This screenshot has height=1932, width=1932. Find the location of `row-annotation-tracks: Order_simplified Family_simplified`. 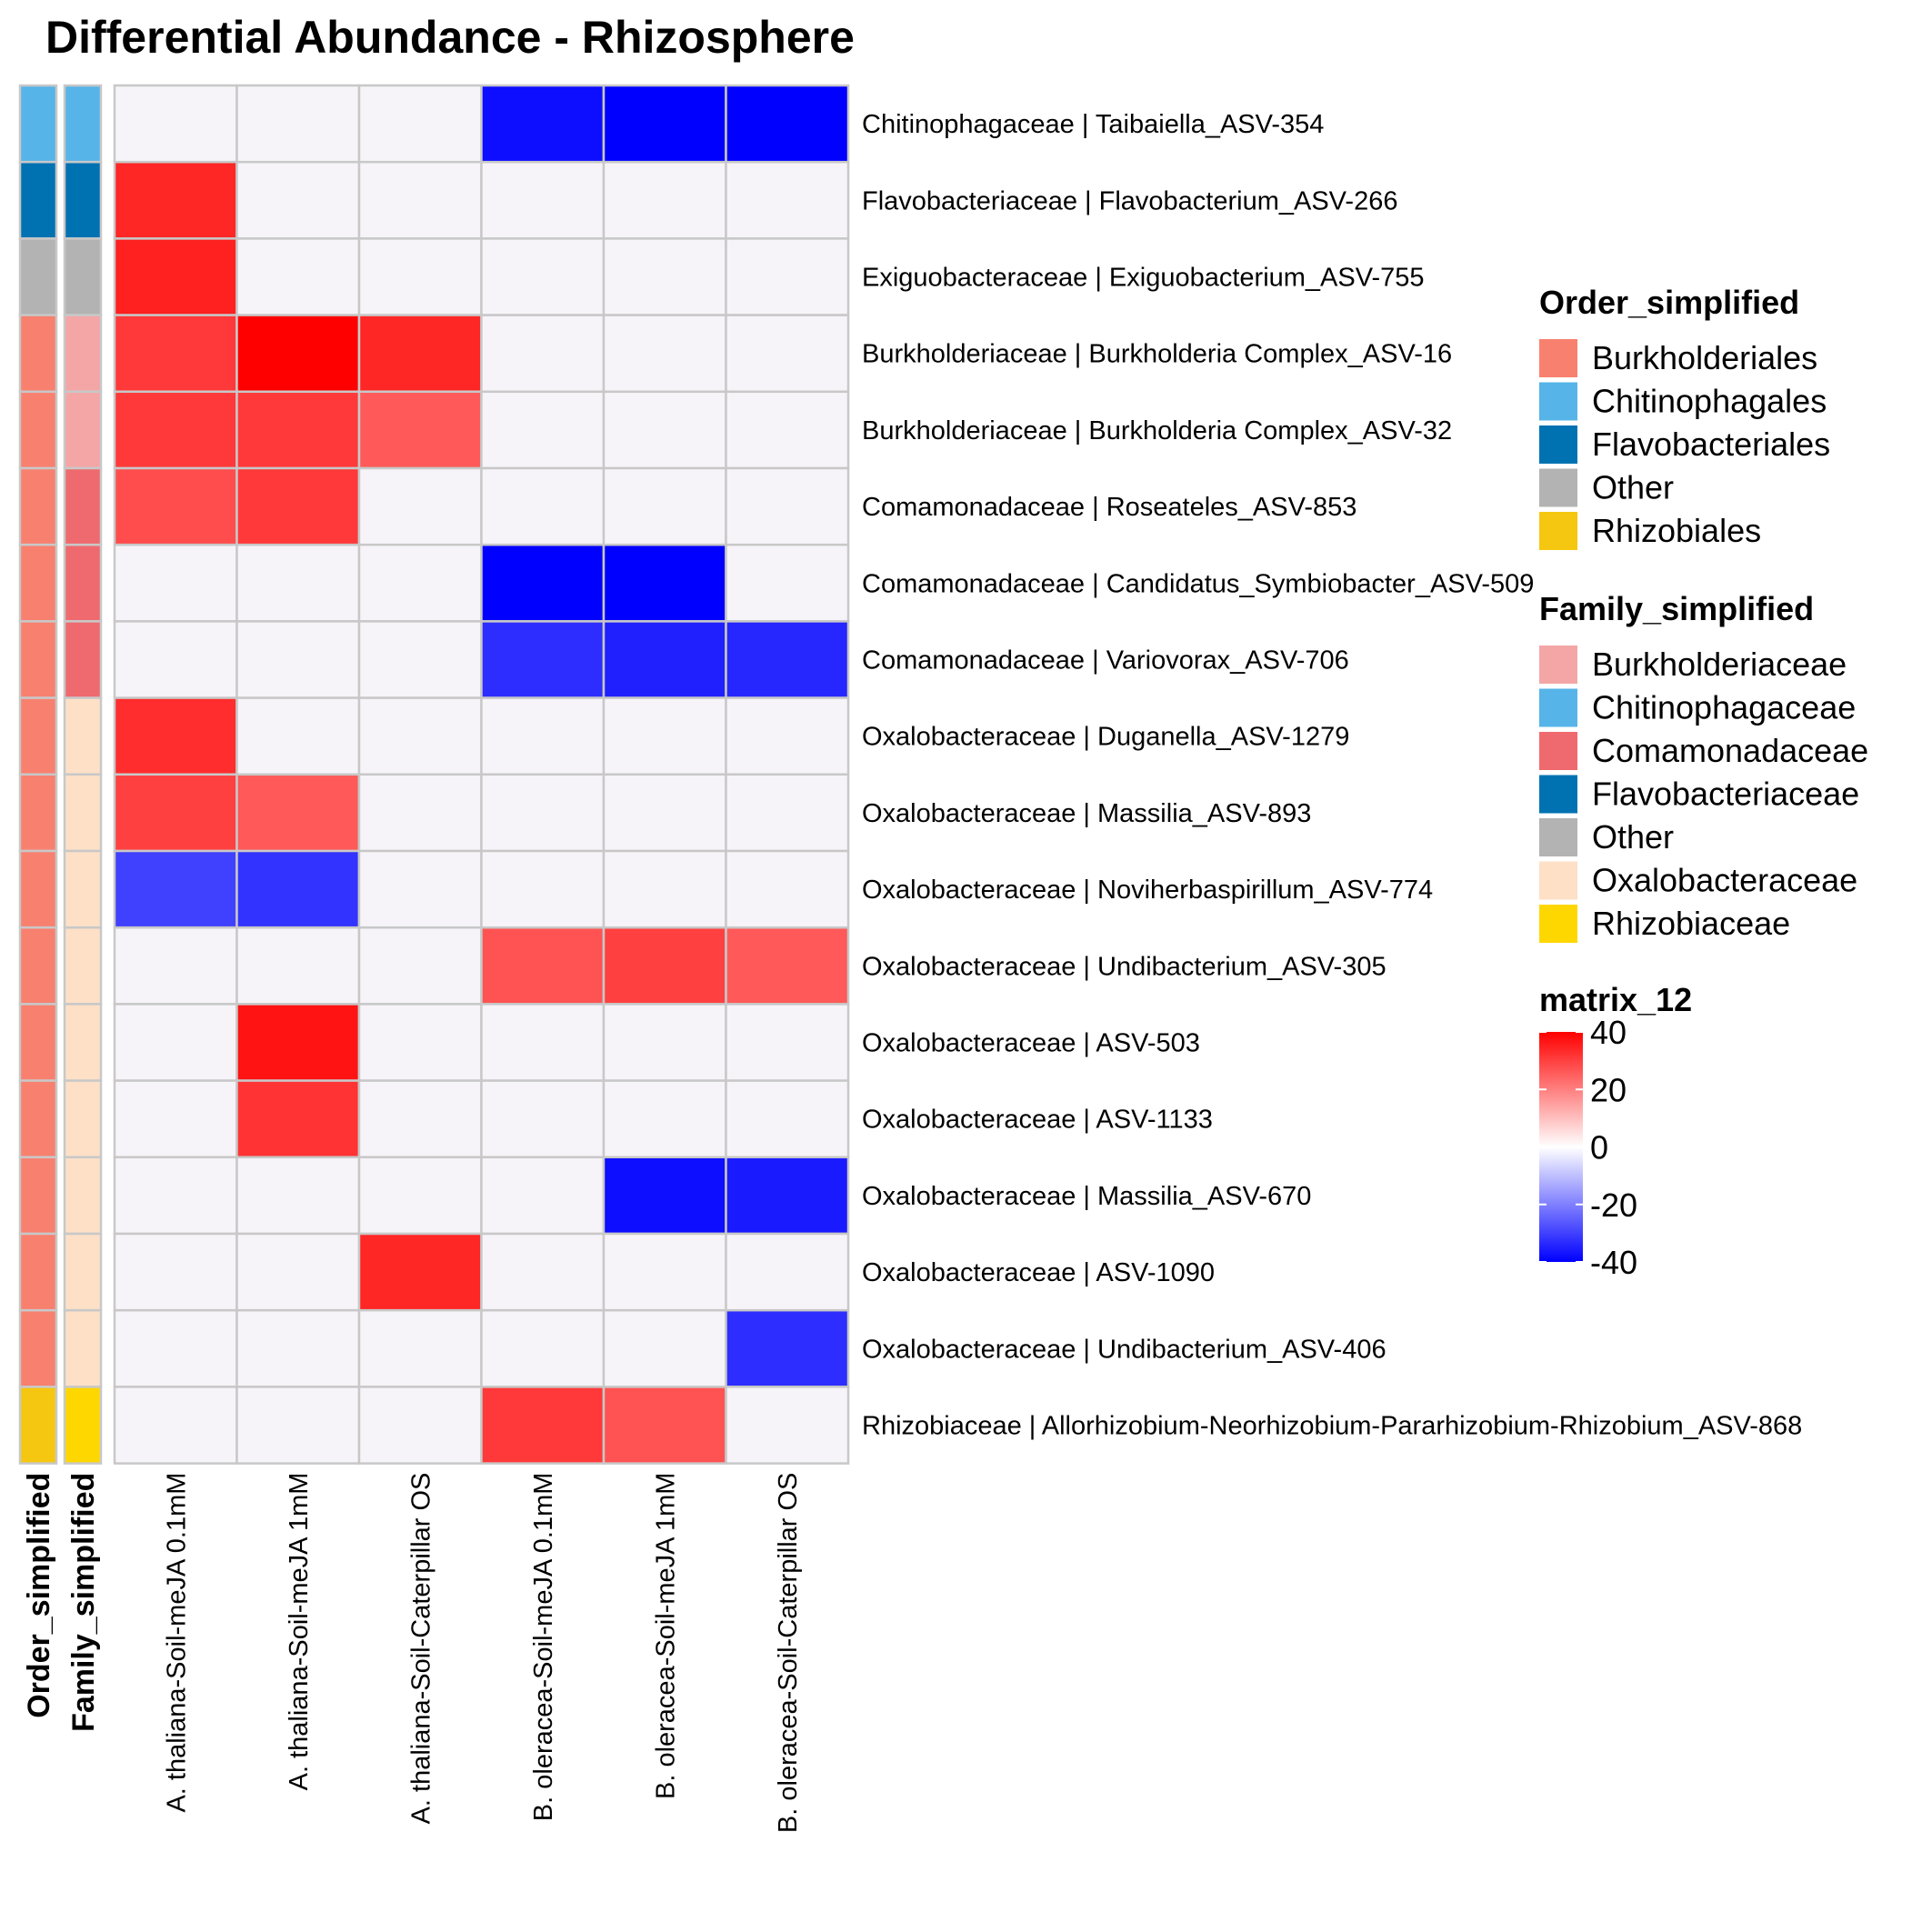

row-annotation-tracks: Order_simplified Family_simplified is located at coordinates (60, 908).